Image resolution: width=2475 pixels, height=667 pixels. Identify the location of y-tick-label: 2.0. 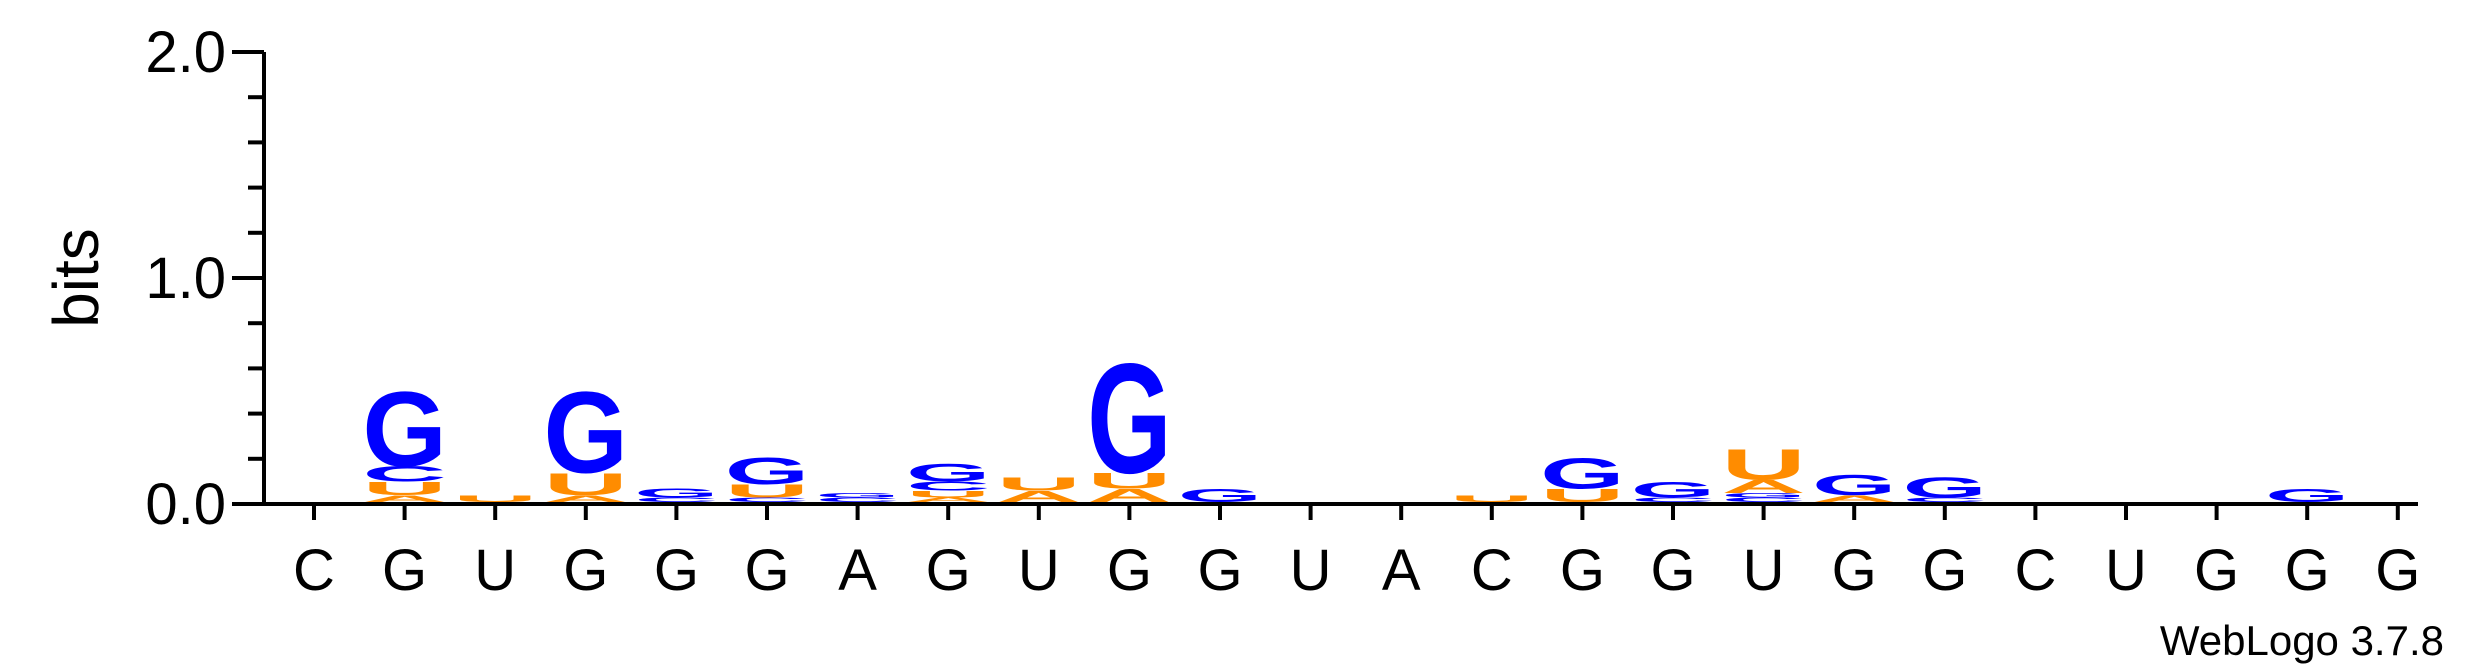
(185, 52).